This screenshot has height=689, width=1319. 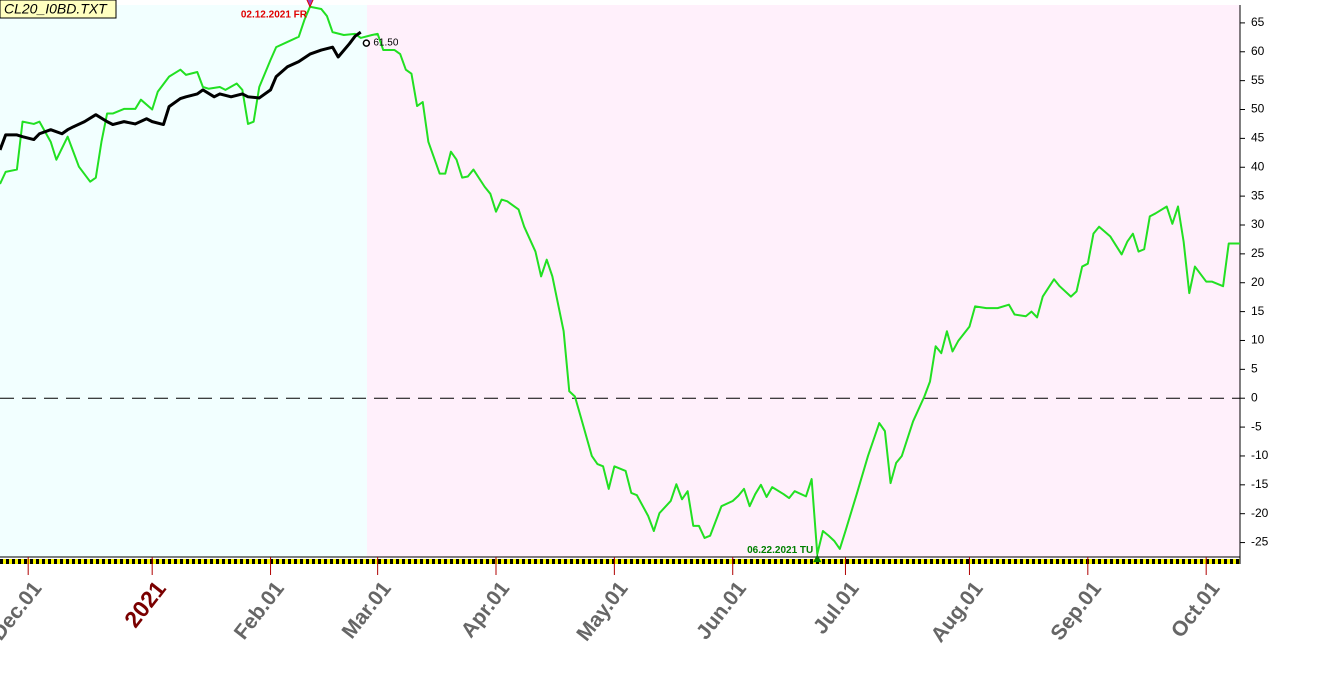 I want to click on y-tick-label: 50, so click(x=1258, y=109).